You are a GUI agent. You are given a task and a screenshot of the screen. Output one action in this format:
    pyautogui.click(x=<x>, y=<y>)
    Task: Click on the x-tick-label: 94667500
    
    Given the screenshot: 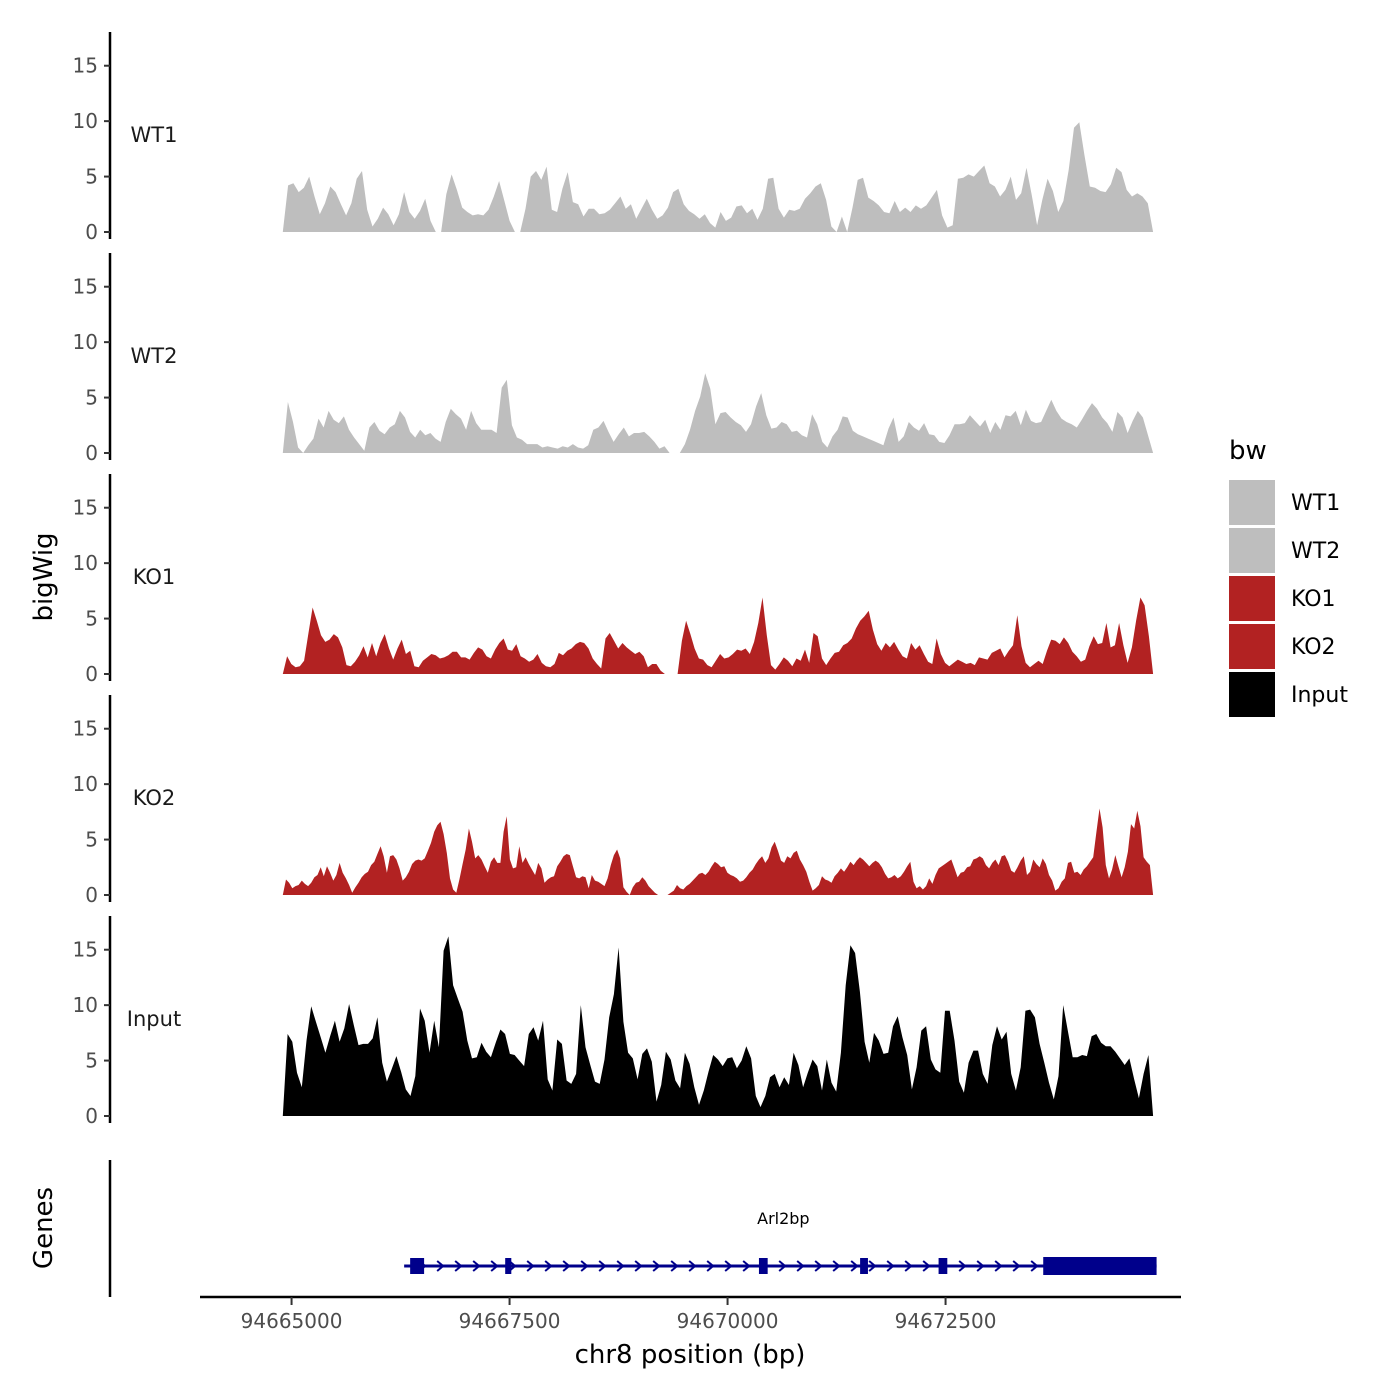 What is the action you would take?
    pyautogui.click(x=510, y=1321)
    